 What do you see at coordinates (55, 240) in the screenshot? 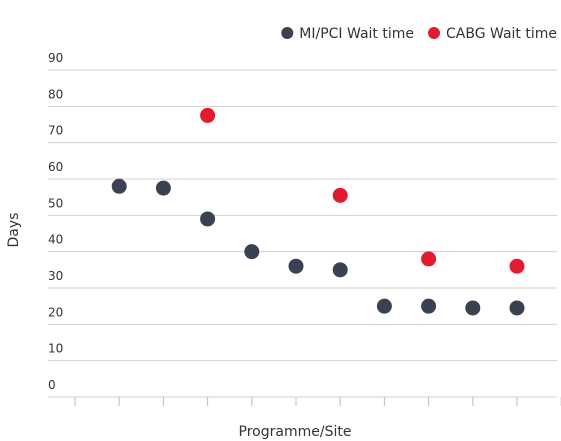
I see `y-tick-label: 40` at bounding box center [55, 240].